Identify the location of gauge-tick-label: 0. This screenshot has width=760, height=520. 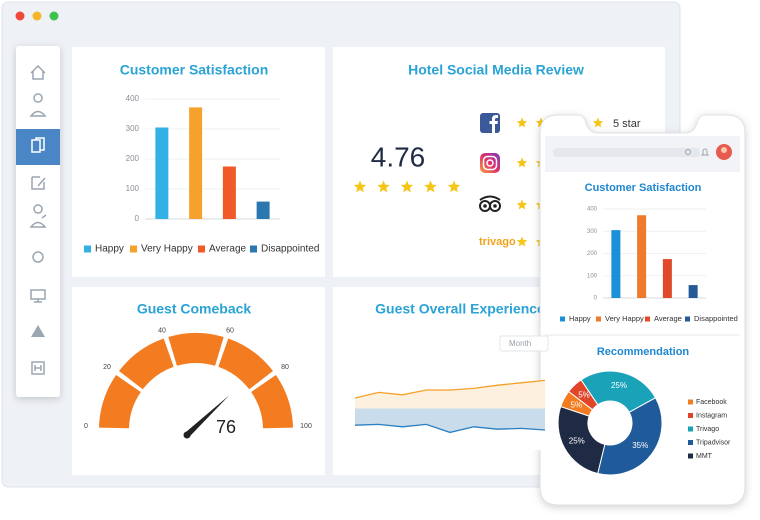
(86, 426).